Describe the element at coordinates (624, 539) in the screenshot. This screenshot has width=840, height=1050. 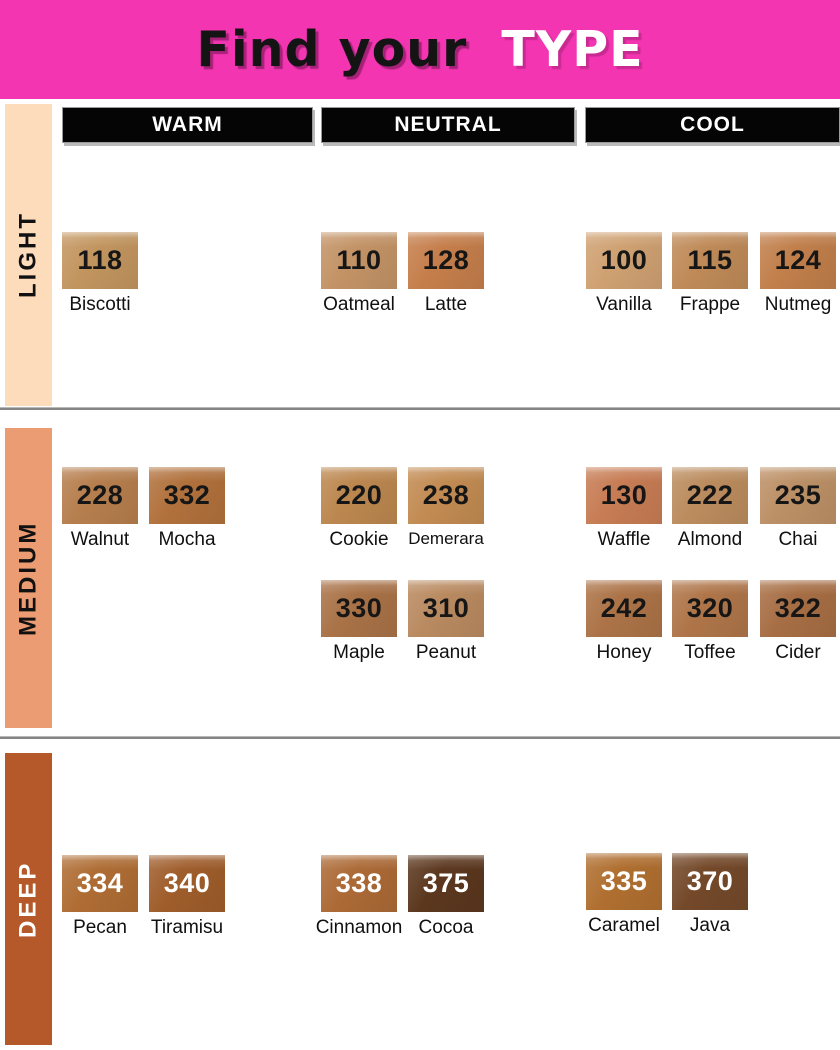
I see `shade-name: Waffle` at that location.